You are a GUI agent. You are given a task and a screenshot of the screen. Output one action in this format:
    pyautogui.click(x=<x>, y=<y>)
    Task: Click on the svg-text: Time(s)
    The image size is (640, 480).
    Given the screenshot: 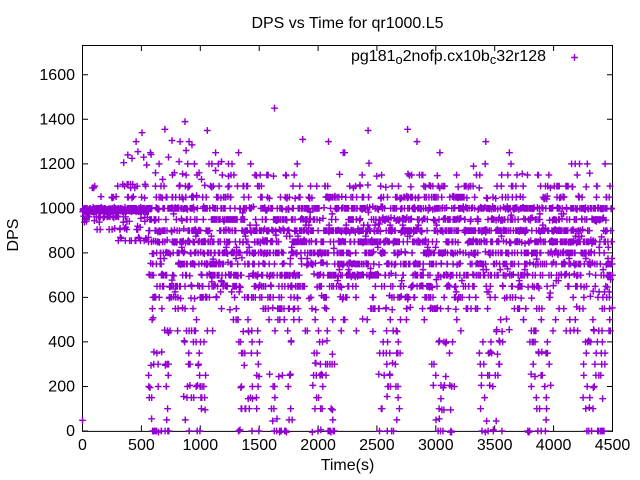 What is the action you would take?
    pyautogui.click(x=348, y=465)
    